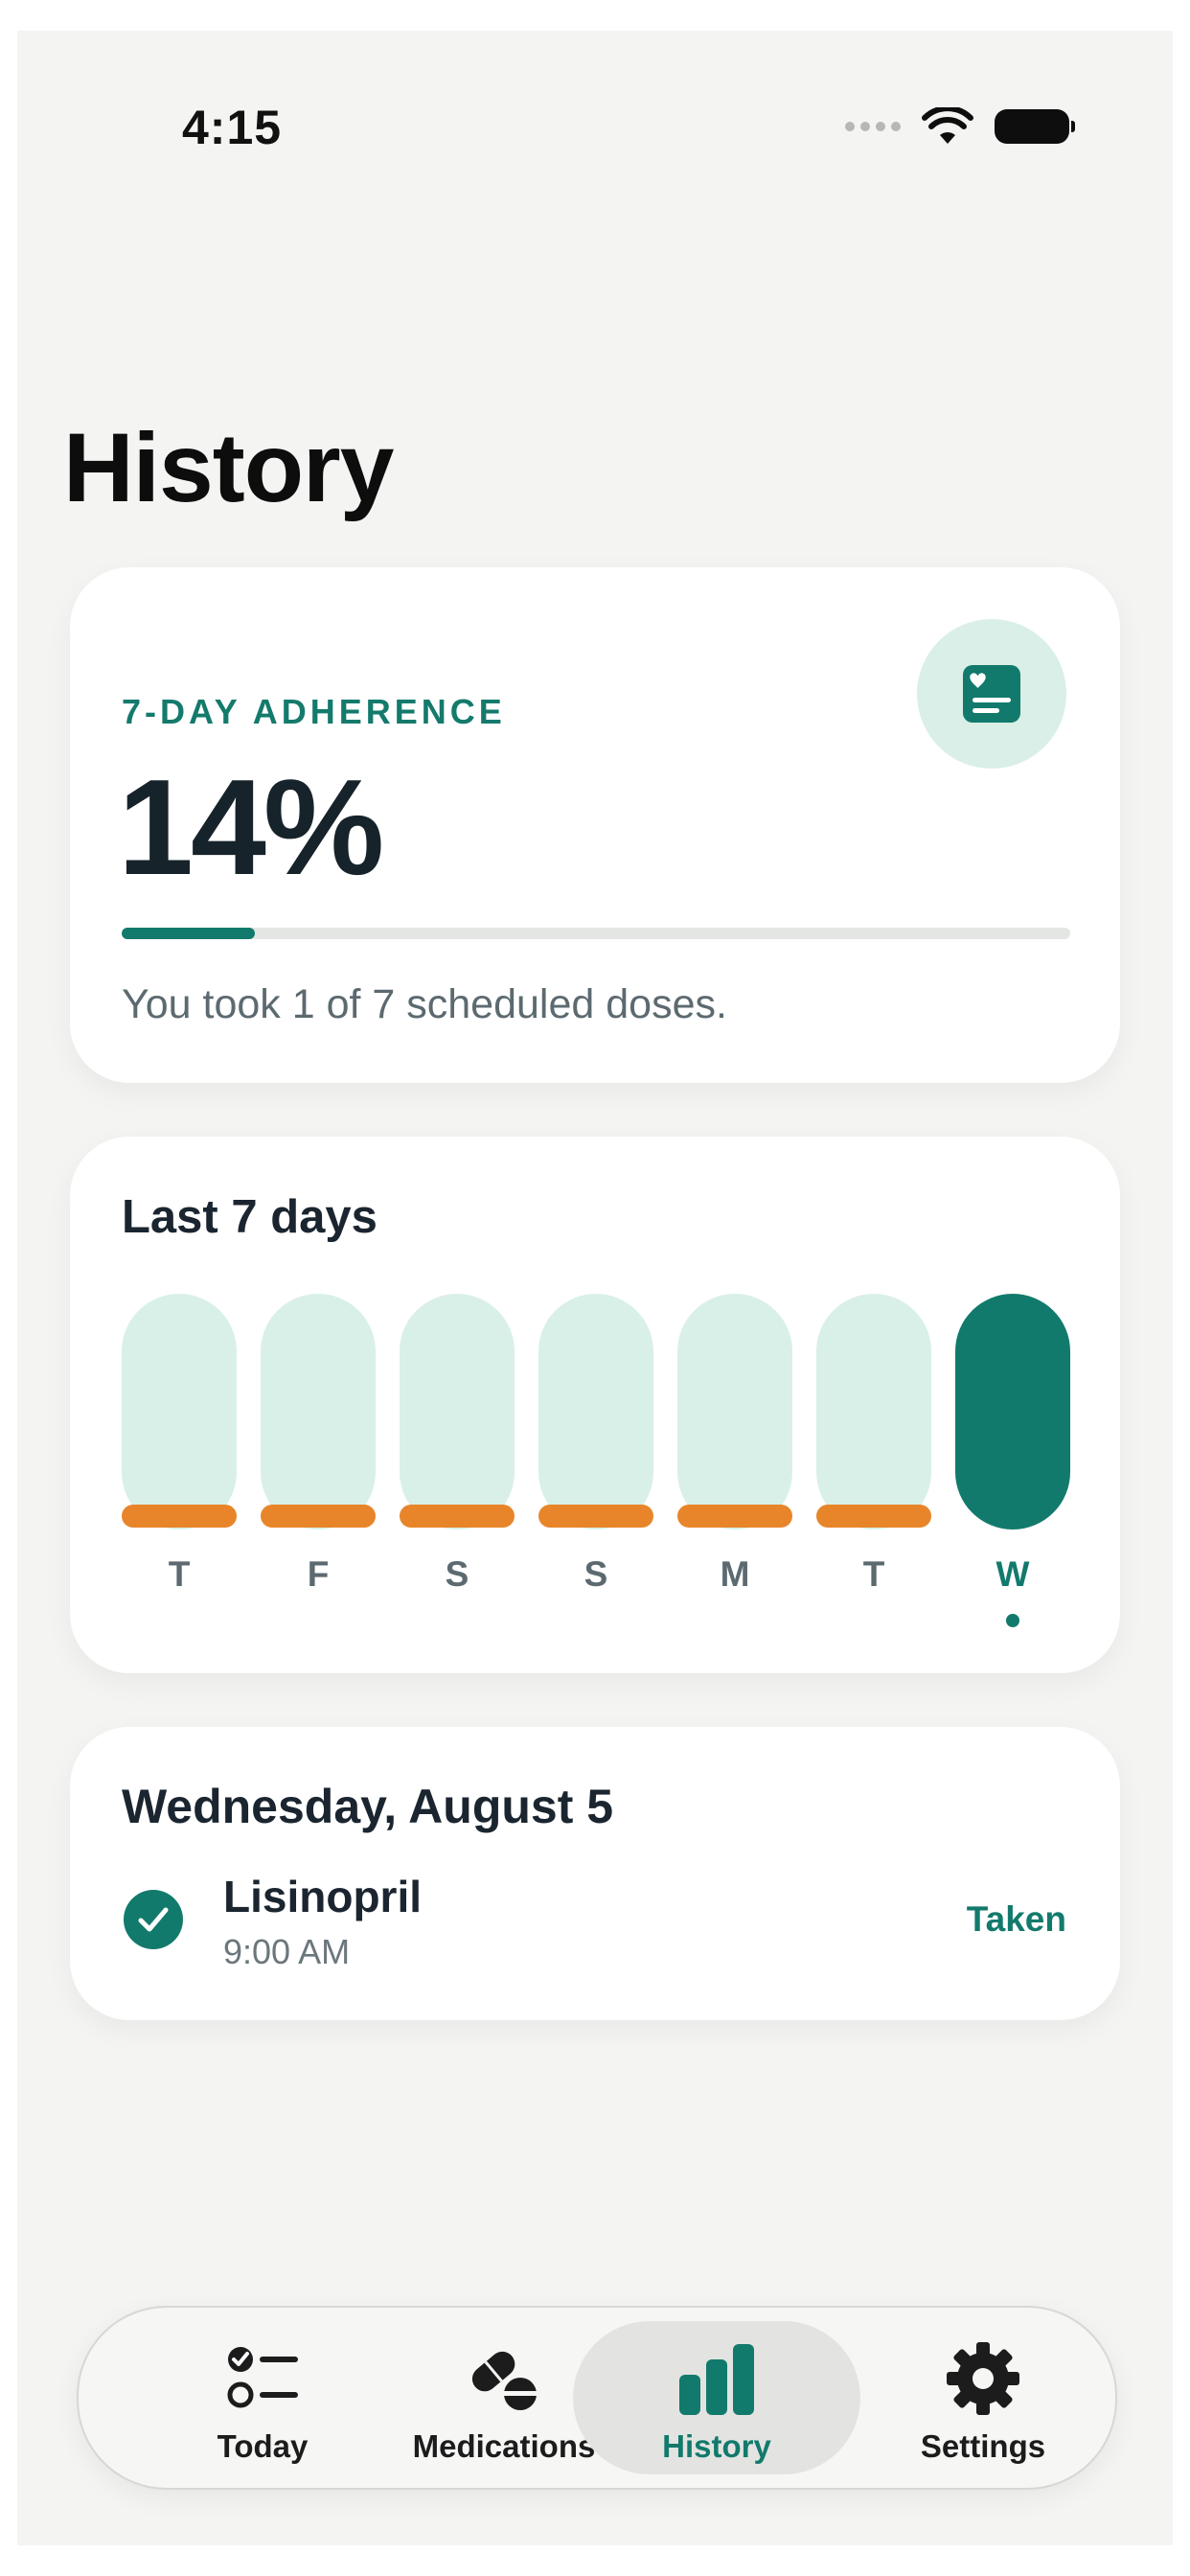  Describe the element at coordinates (425, 1004) in the screenshot. I see `adherence-summary: You took 1 of 7 scheduled doses.` at that location.